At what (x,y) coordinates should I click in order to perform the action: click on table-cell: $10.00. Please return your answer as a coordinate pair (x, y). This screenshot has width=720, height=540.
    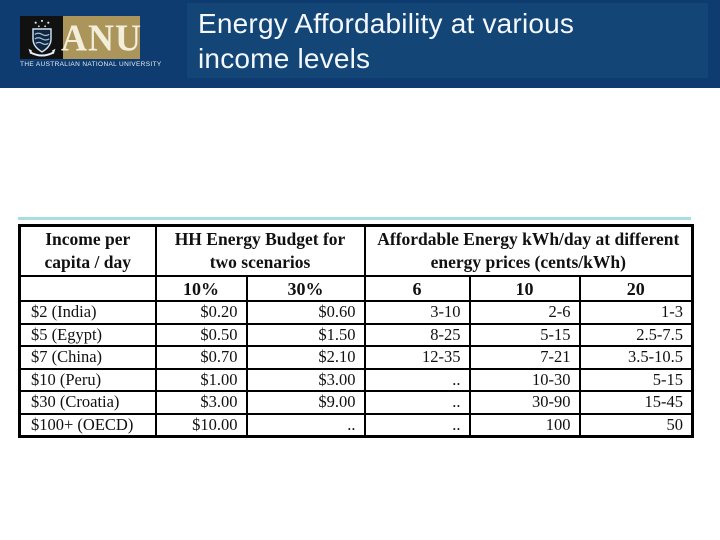
    Looking at the image, I should click on (201, 425).